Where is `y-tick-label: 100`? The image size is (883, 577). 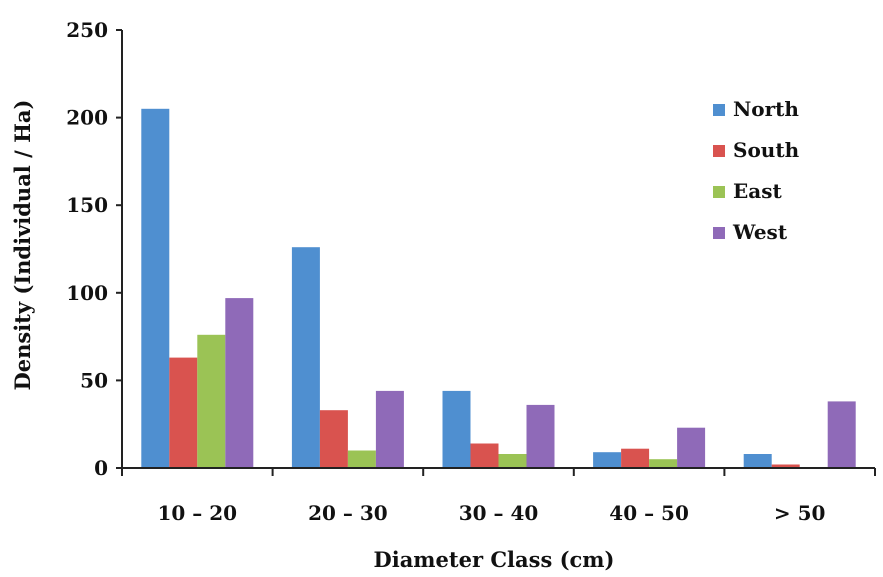 y-tick-label: 100 is located at coordinates (87, 293).